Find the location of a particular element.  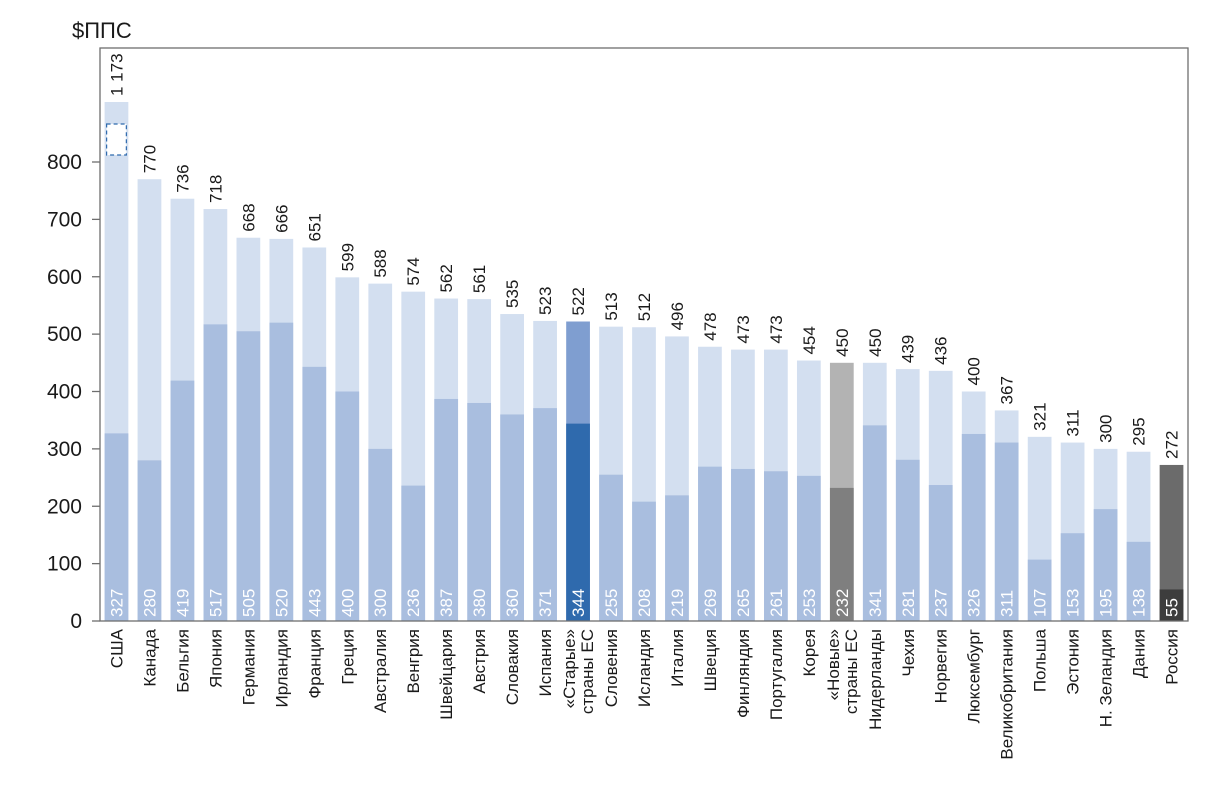

inner-value-label: 387 is located at coordinates (446, 603).